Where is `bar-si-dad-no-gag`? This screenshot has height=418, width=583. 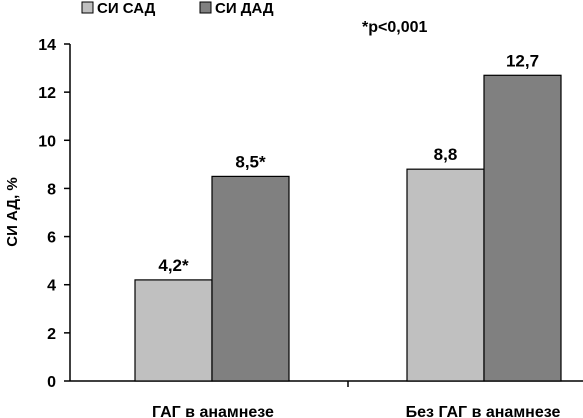
bar-si-dad-no-gag is located at coordinates (522, 228).